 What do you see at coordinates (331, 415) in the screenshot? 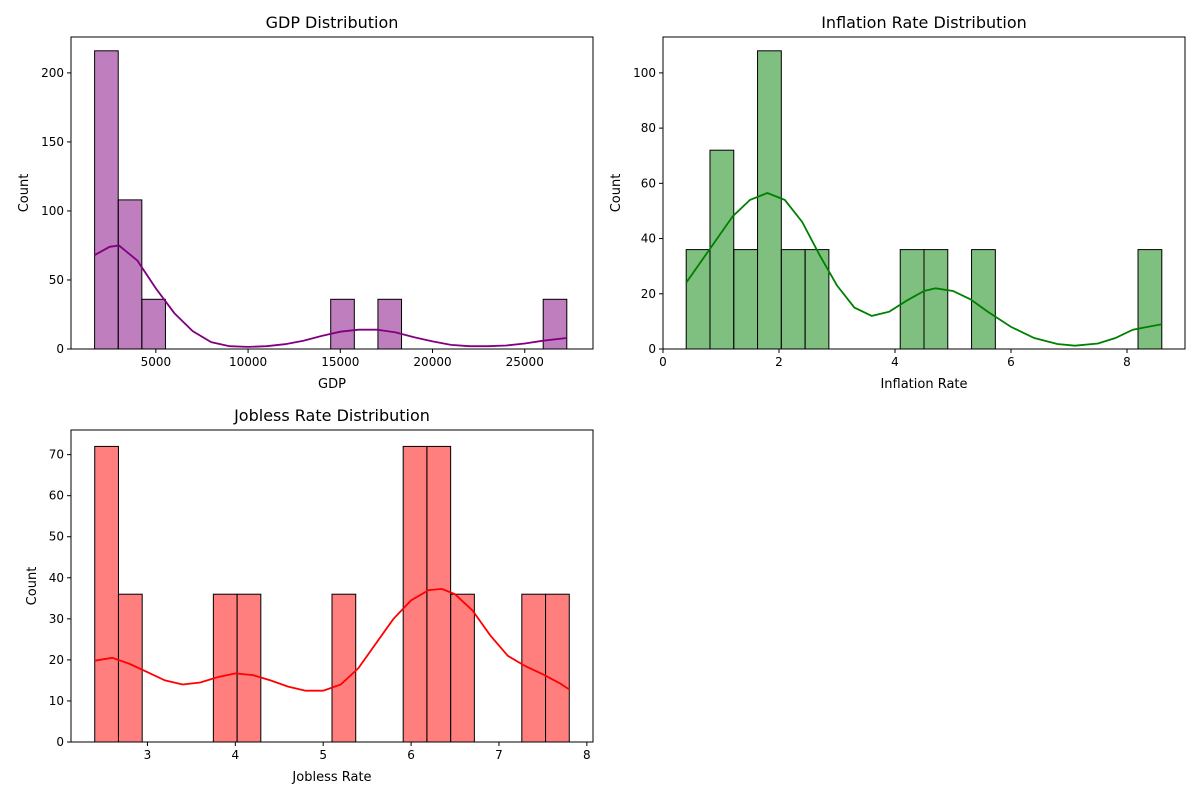
I see `chart-title: Jobless Rate Distribution` at bounding box center [331, 415].